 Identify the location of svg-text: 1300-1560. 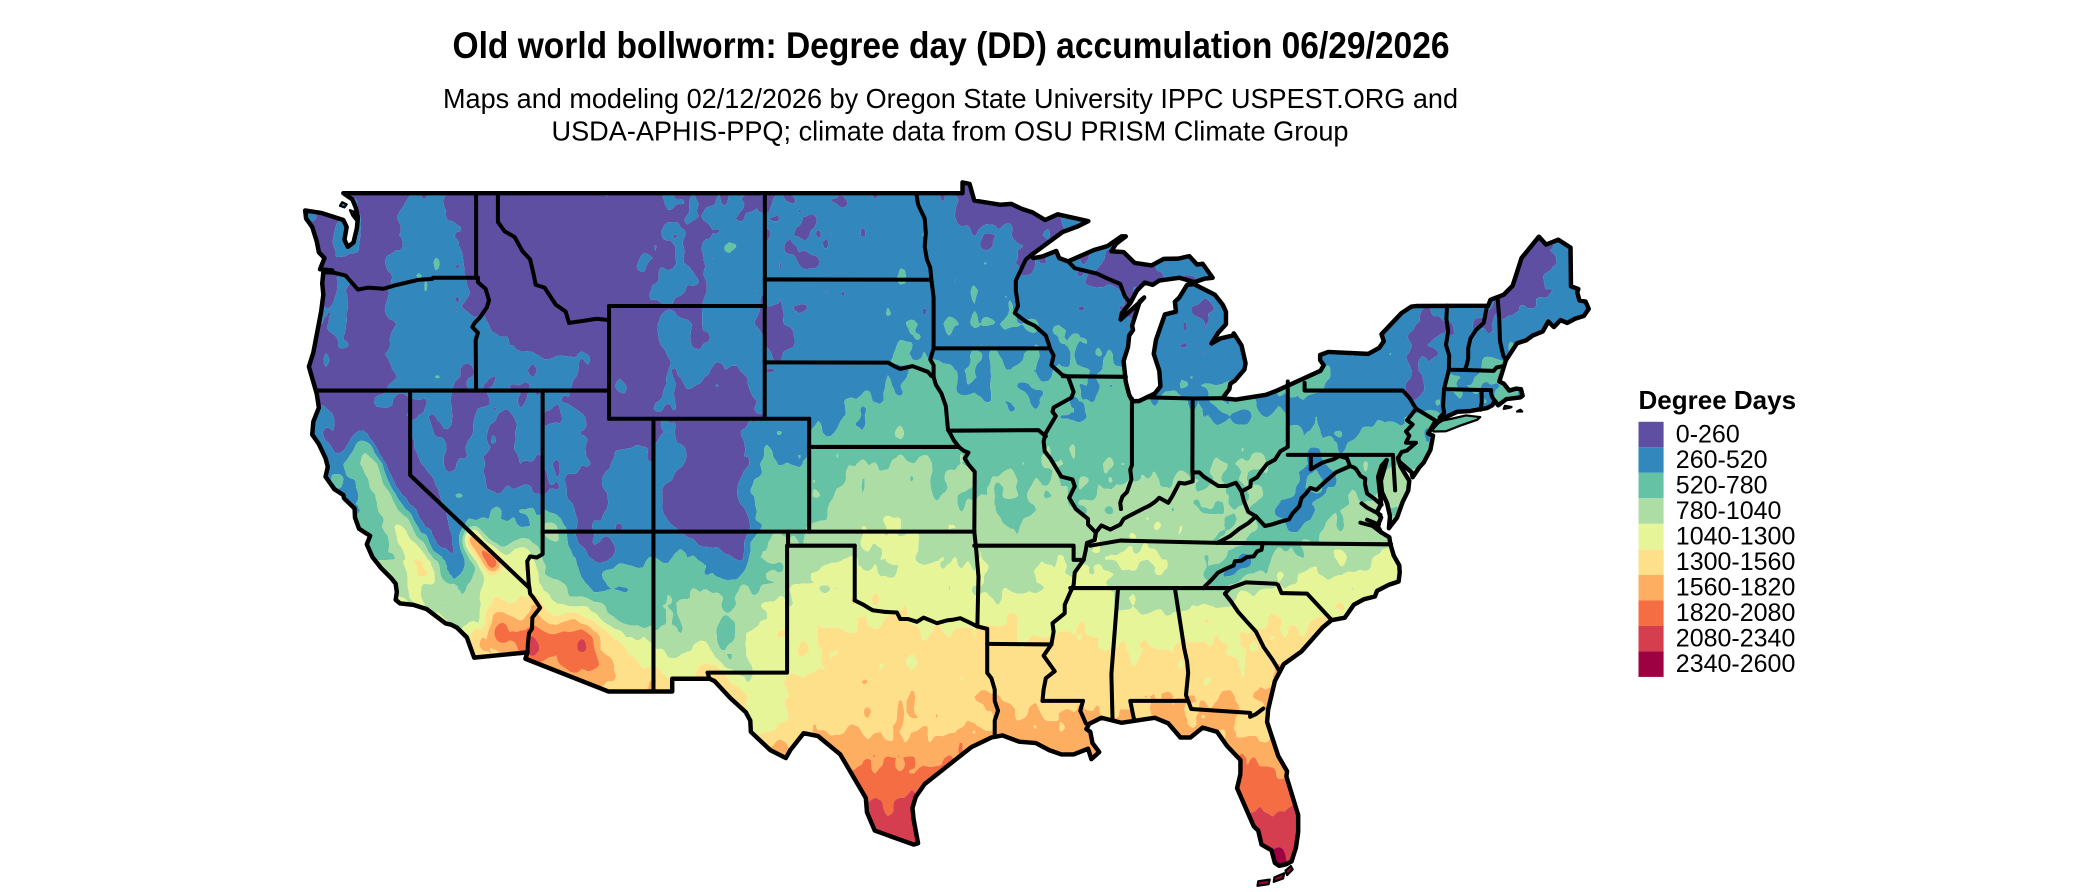
(1736, 562).